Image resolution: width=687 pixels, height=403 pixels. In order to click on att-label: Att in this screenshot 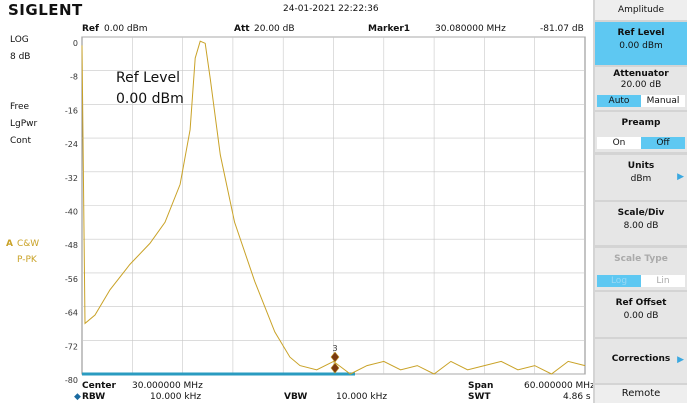, I will do `click(242, 29)`.